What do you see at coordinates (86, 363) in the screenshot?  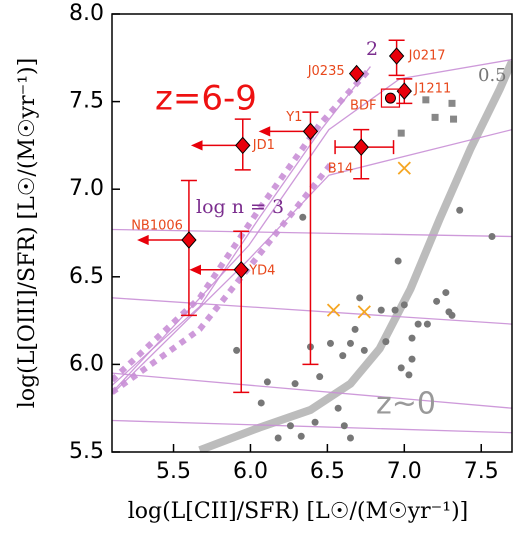 I see `y-tick-label: 6.0` at bounding box center [86, 363].